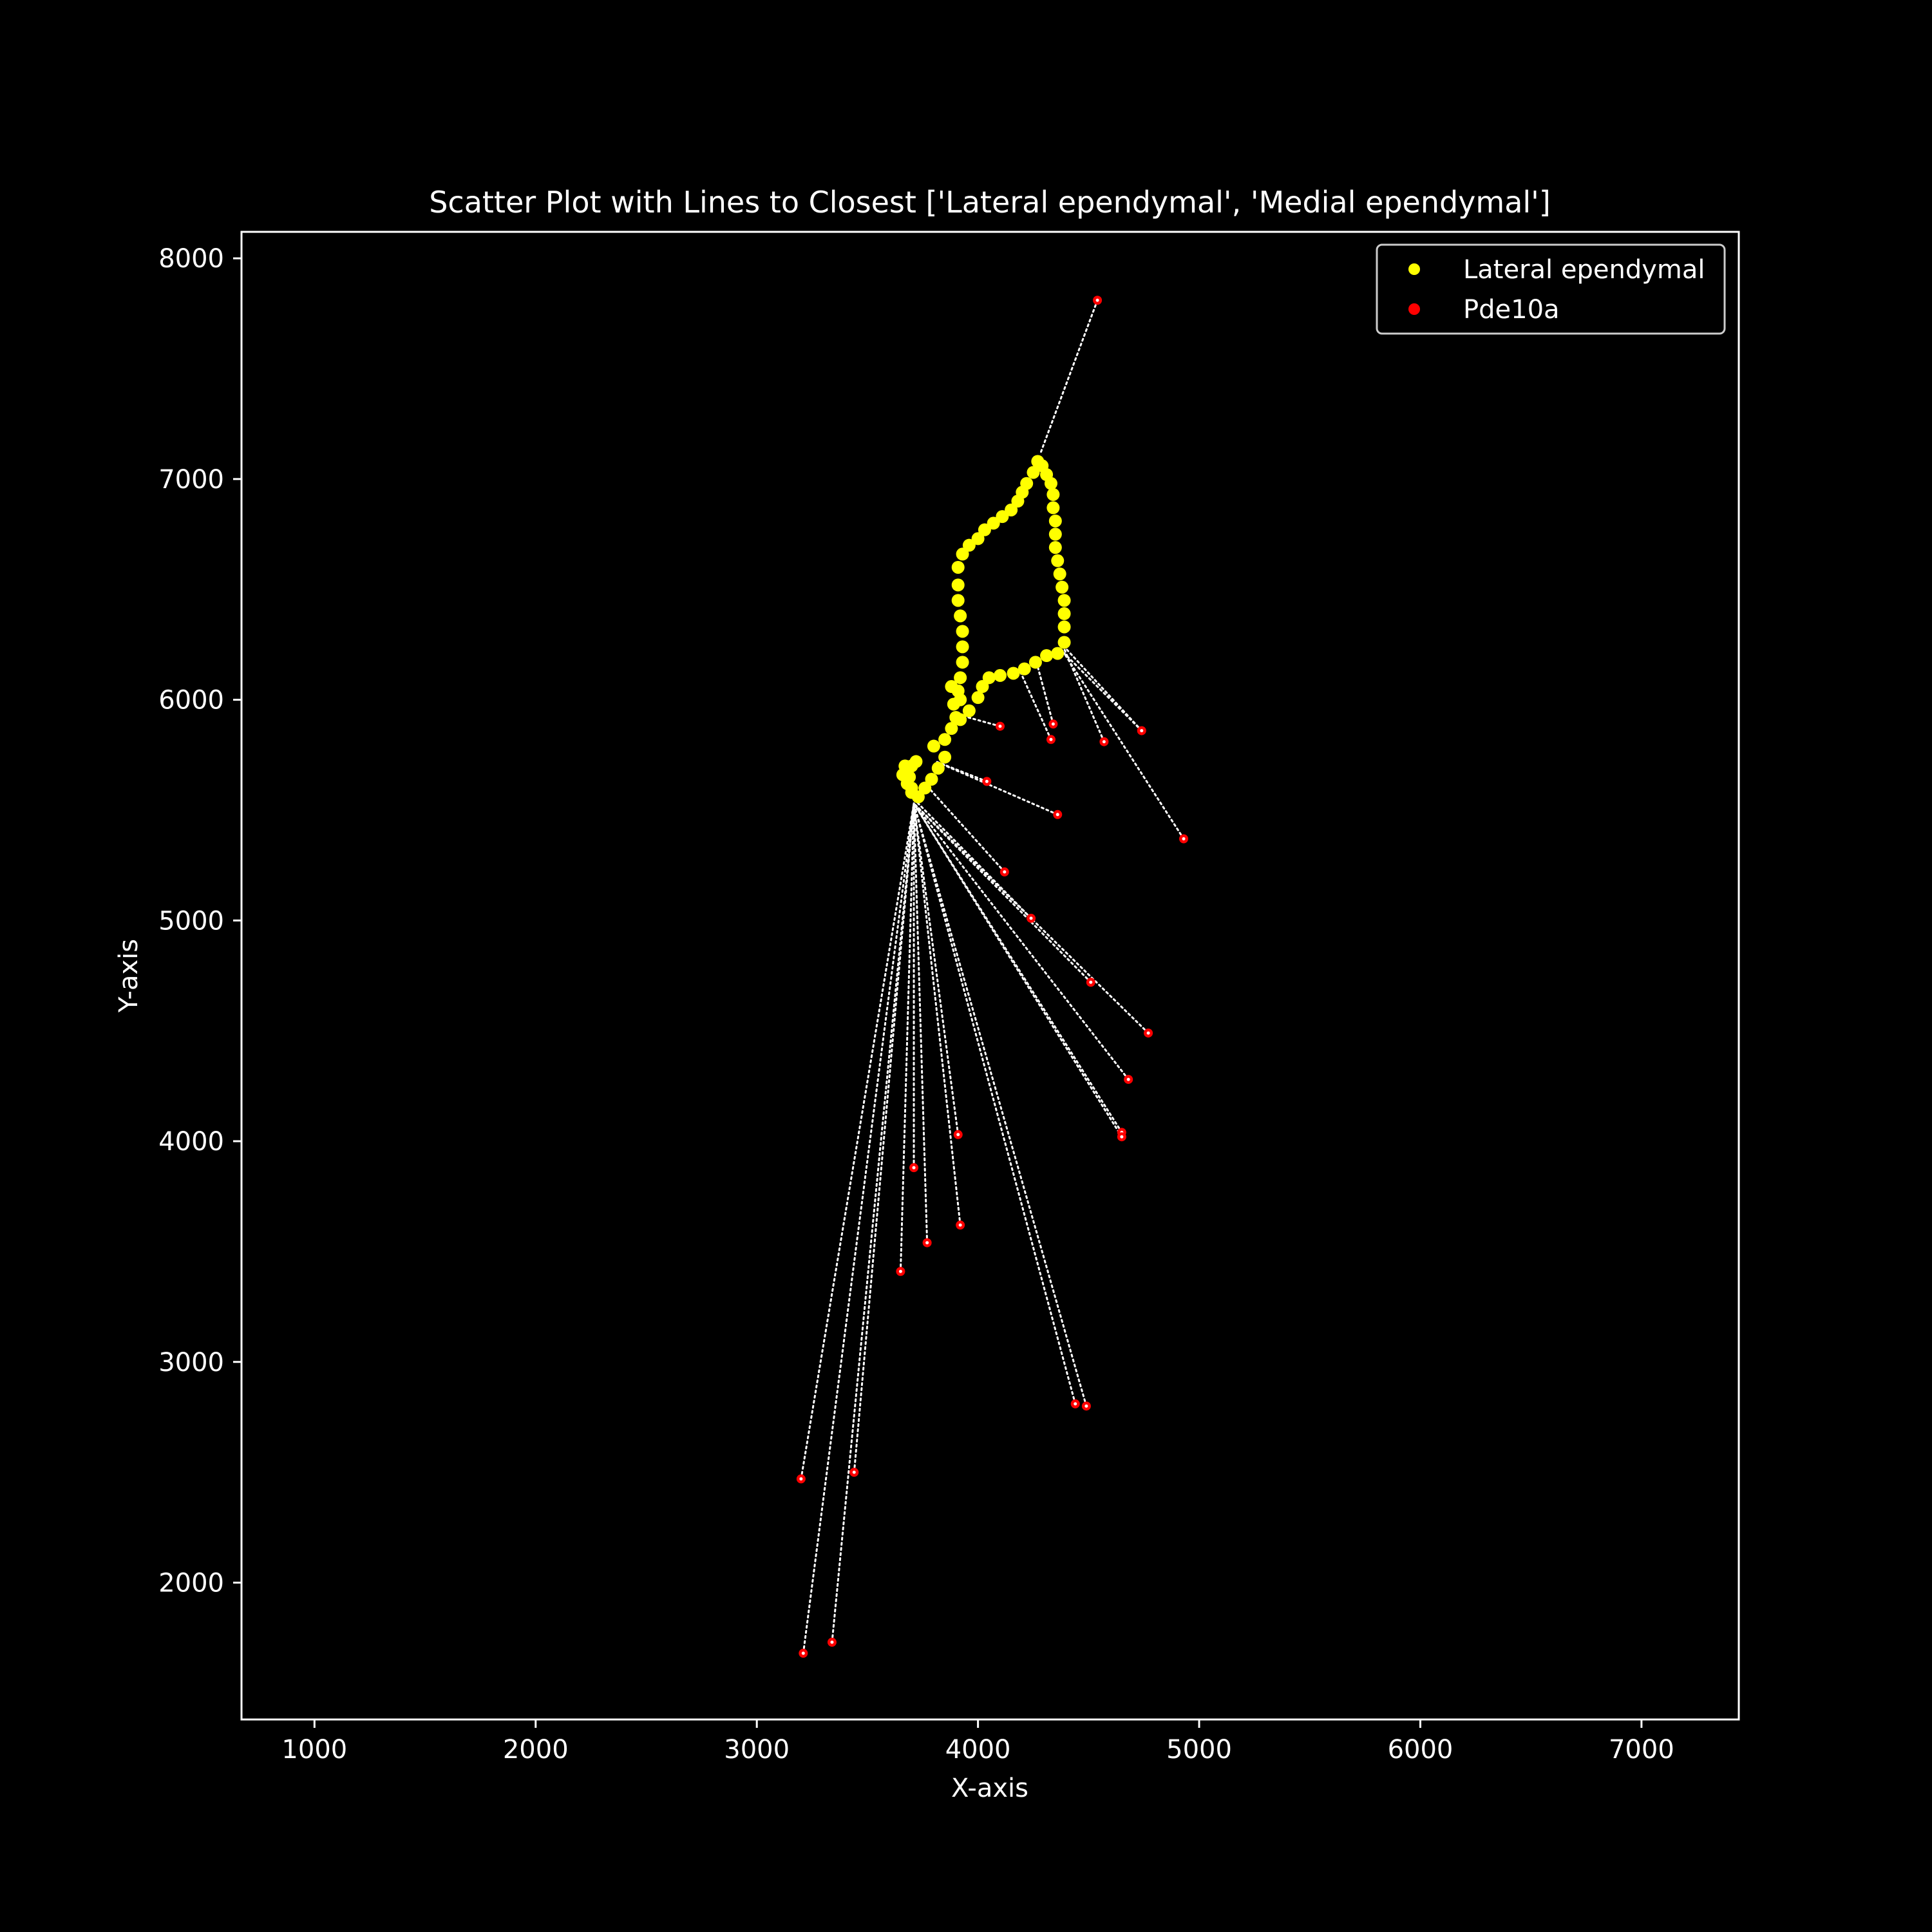 This screenshot has height=1932, width=1932. What do you see at coordinates (191, 1583) in the screenshot?
I see `y-tick-label-0: 2000` at bounding box center [191, 1583].